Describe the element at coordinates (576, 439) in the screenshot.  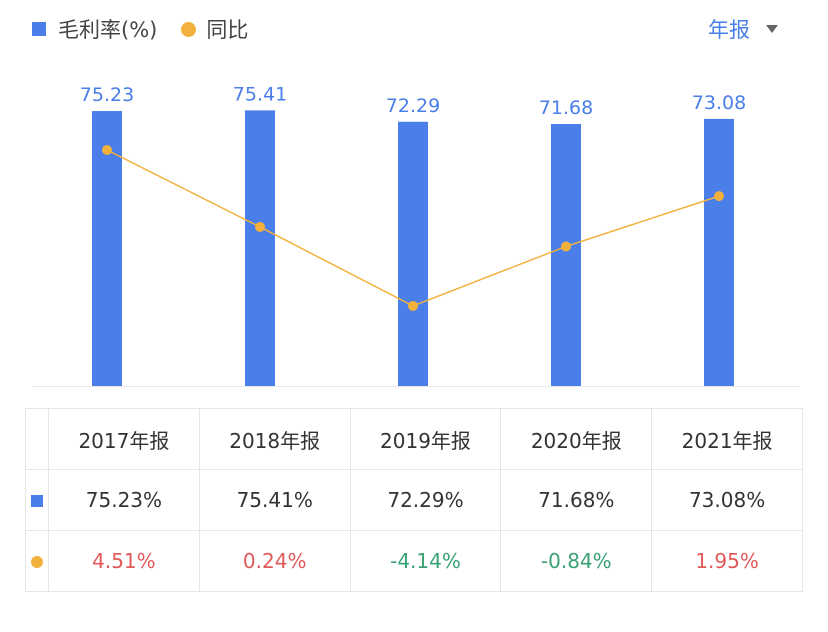
I see `header-cell: 2020年报` at that location.